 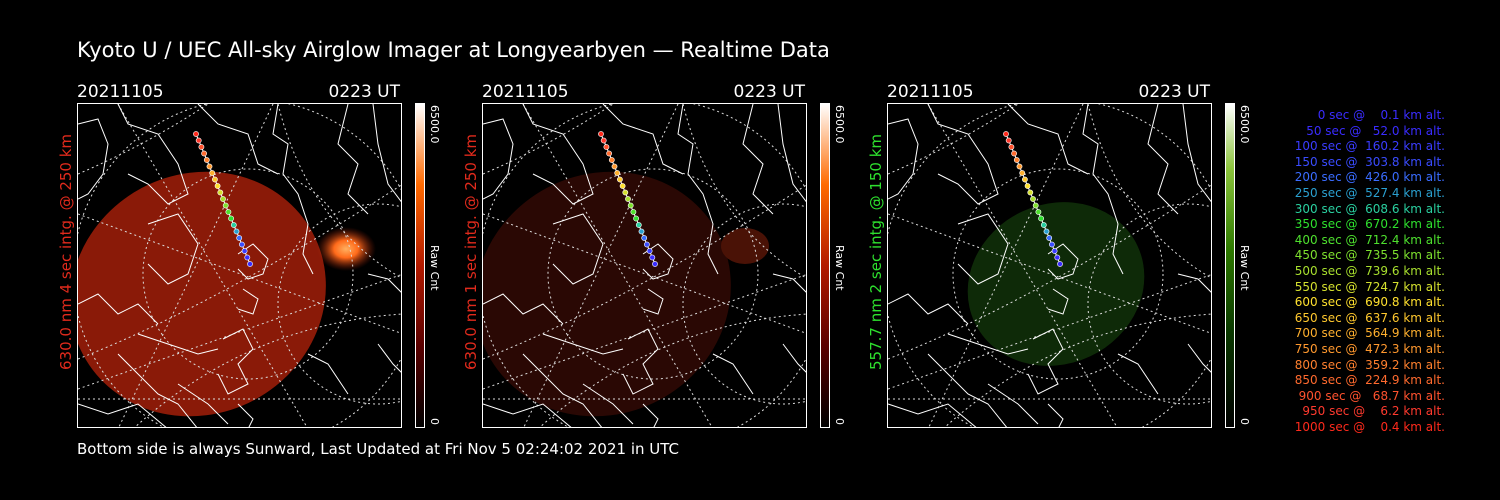 I want to click on legend-row: 600 sec @ 690.8 km alt., so click(x=1369, y=302).